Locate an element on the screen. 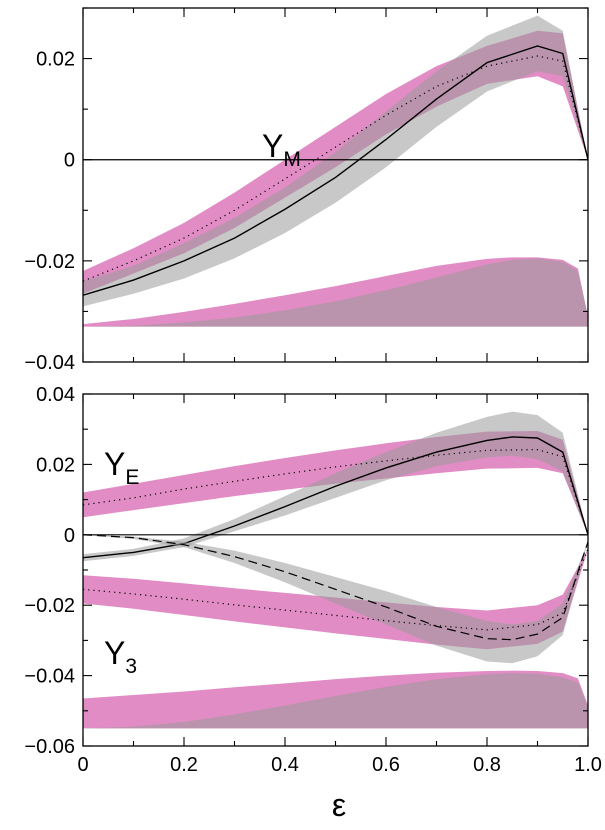 The image size is (605, 830). x-tick-label: 0.2 is located at coordinates (184, 765).